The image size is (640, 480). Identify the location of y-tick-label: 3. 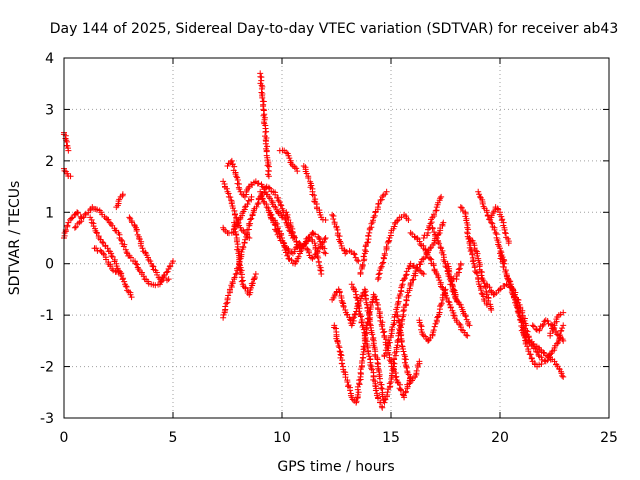
(49, 110).